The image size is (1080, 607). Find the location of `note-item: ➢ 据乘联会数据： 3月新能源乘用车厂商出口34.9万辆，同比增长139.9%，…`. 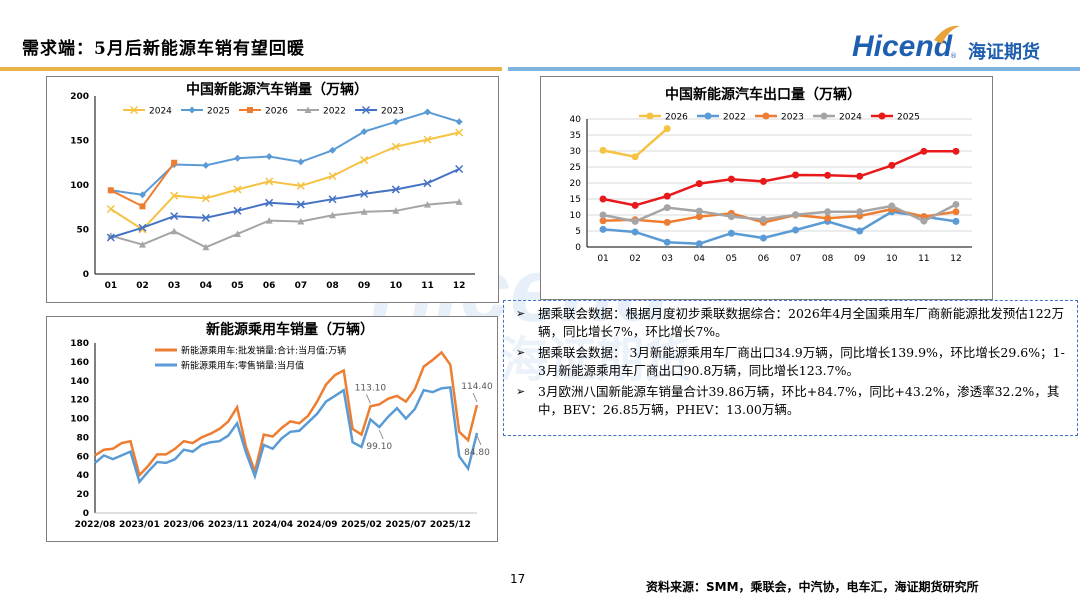

note-item: ➢ 据乘联会数据： 3月新能源乘用车厂商出口34.9万辆，同比增长139.9%，… is located at coordinates (791, 362).